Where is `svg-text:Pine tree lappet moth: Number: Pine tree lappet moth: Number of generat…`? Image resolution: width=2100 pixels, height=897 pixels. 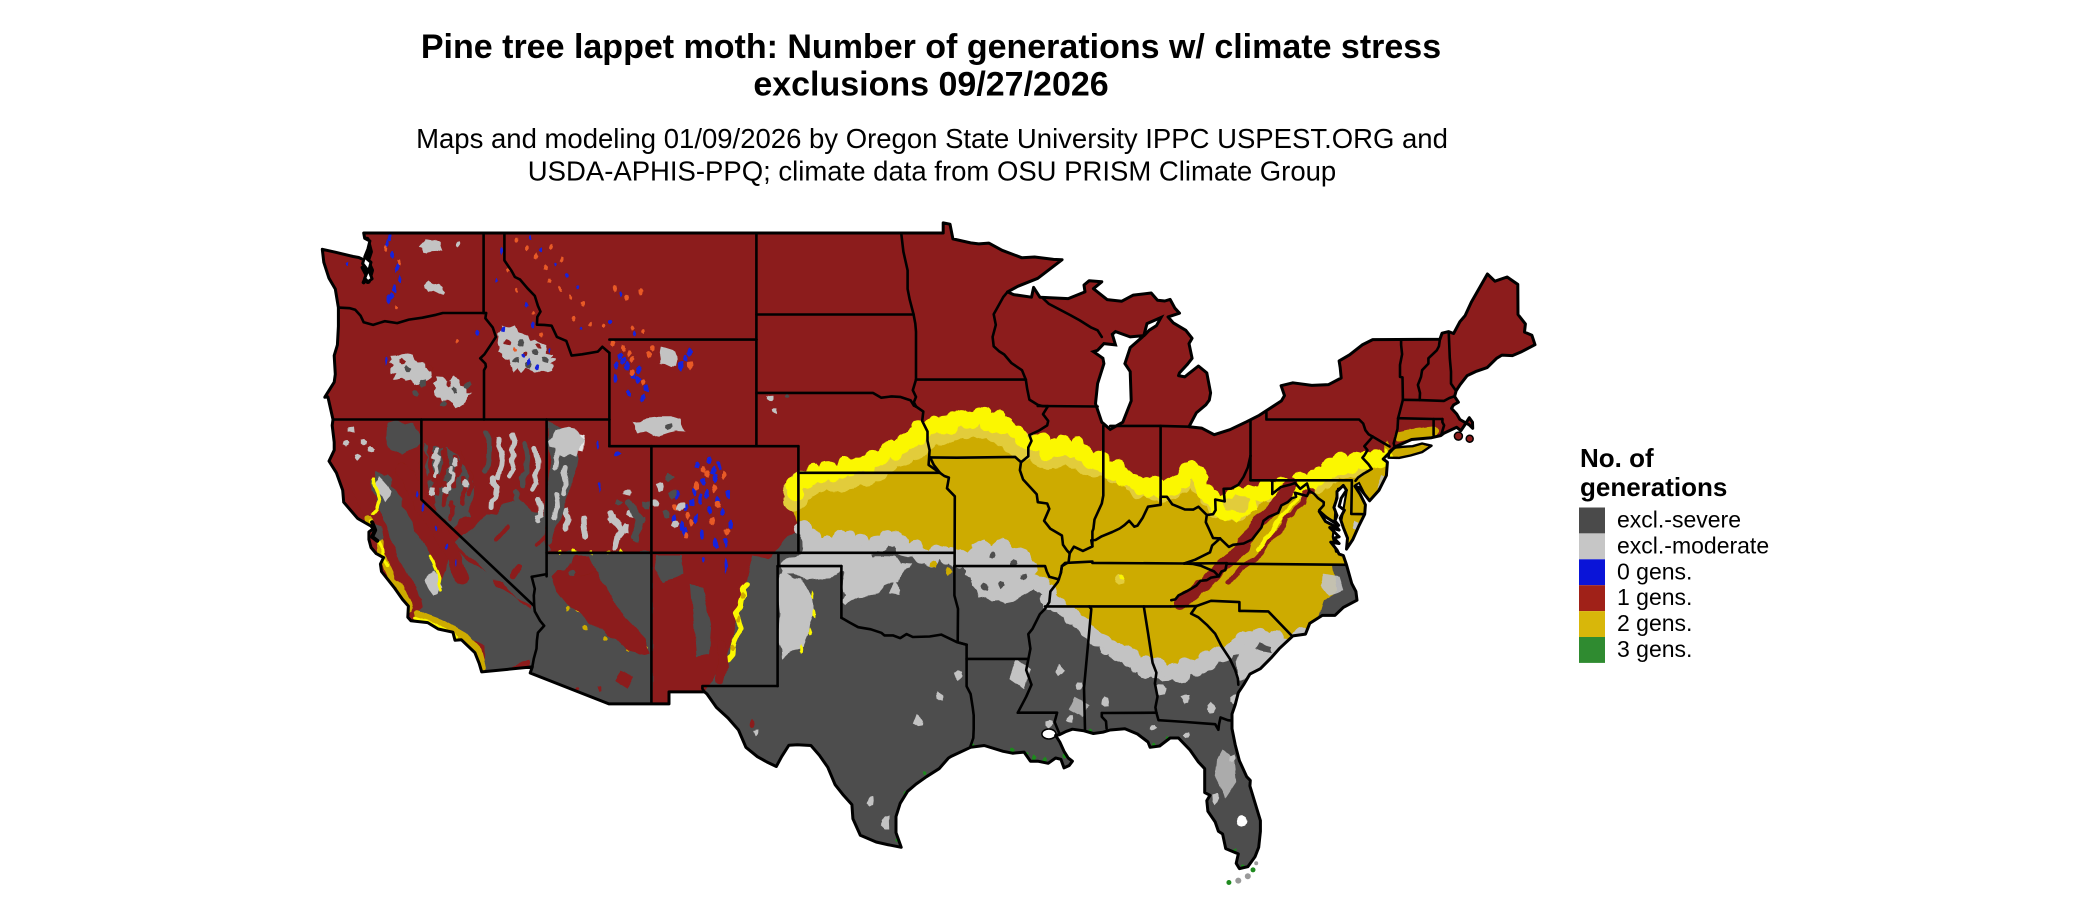
svg-text:Pine tree lappet moth: Number: Pine tree lappet moth: Number of generat… is located at coordinates (931, 47).